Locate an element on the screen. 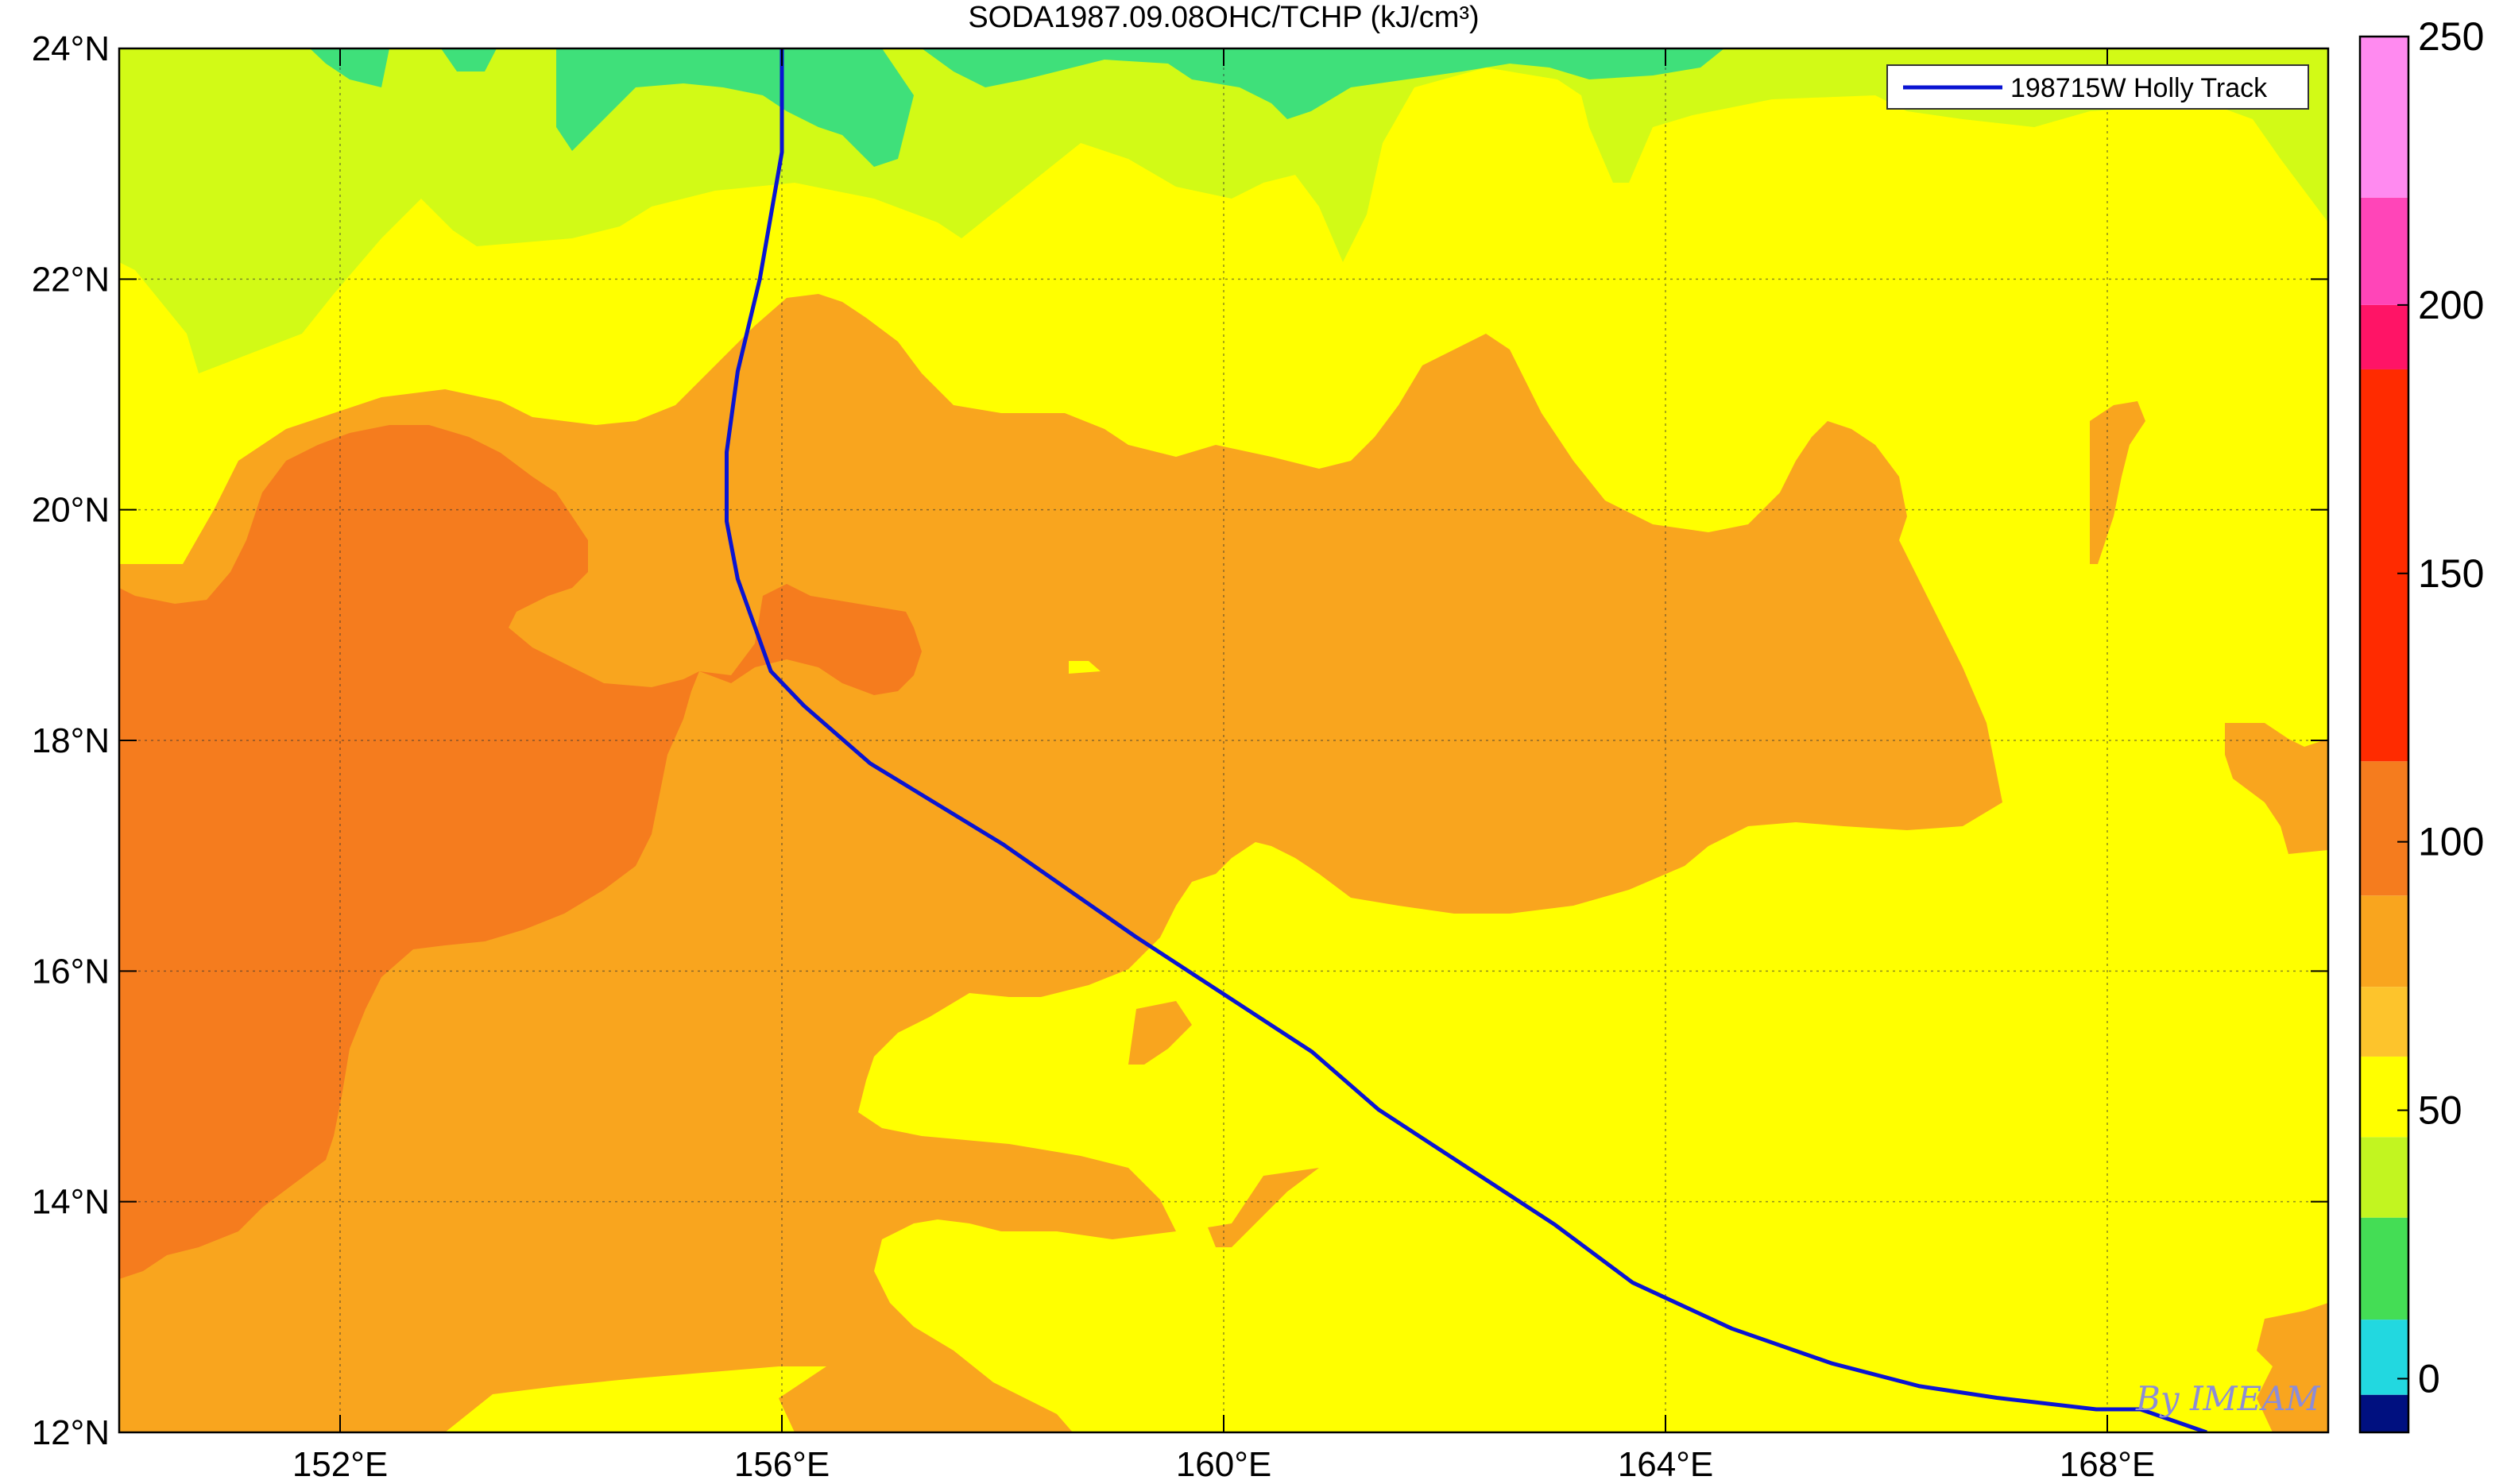 The image size is (2503, 1484). x-tick-label: 168°E is located at coordinates (2108, 1464).